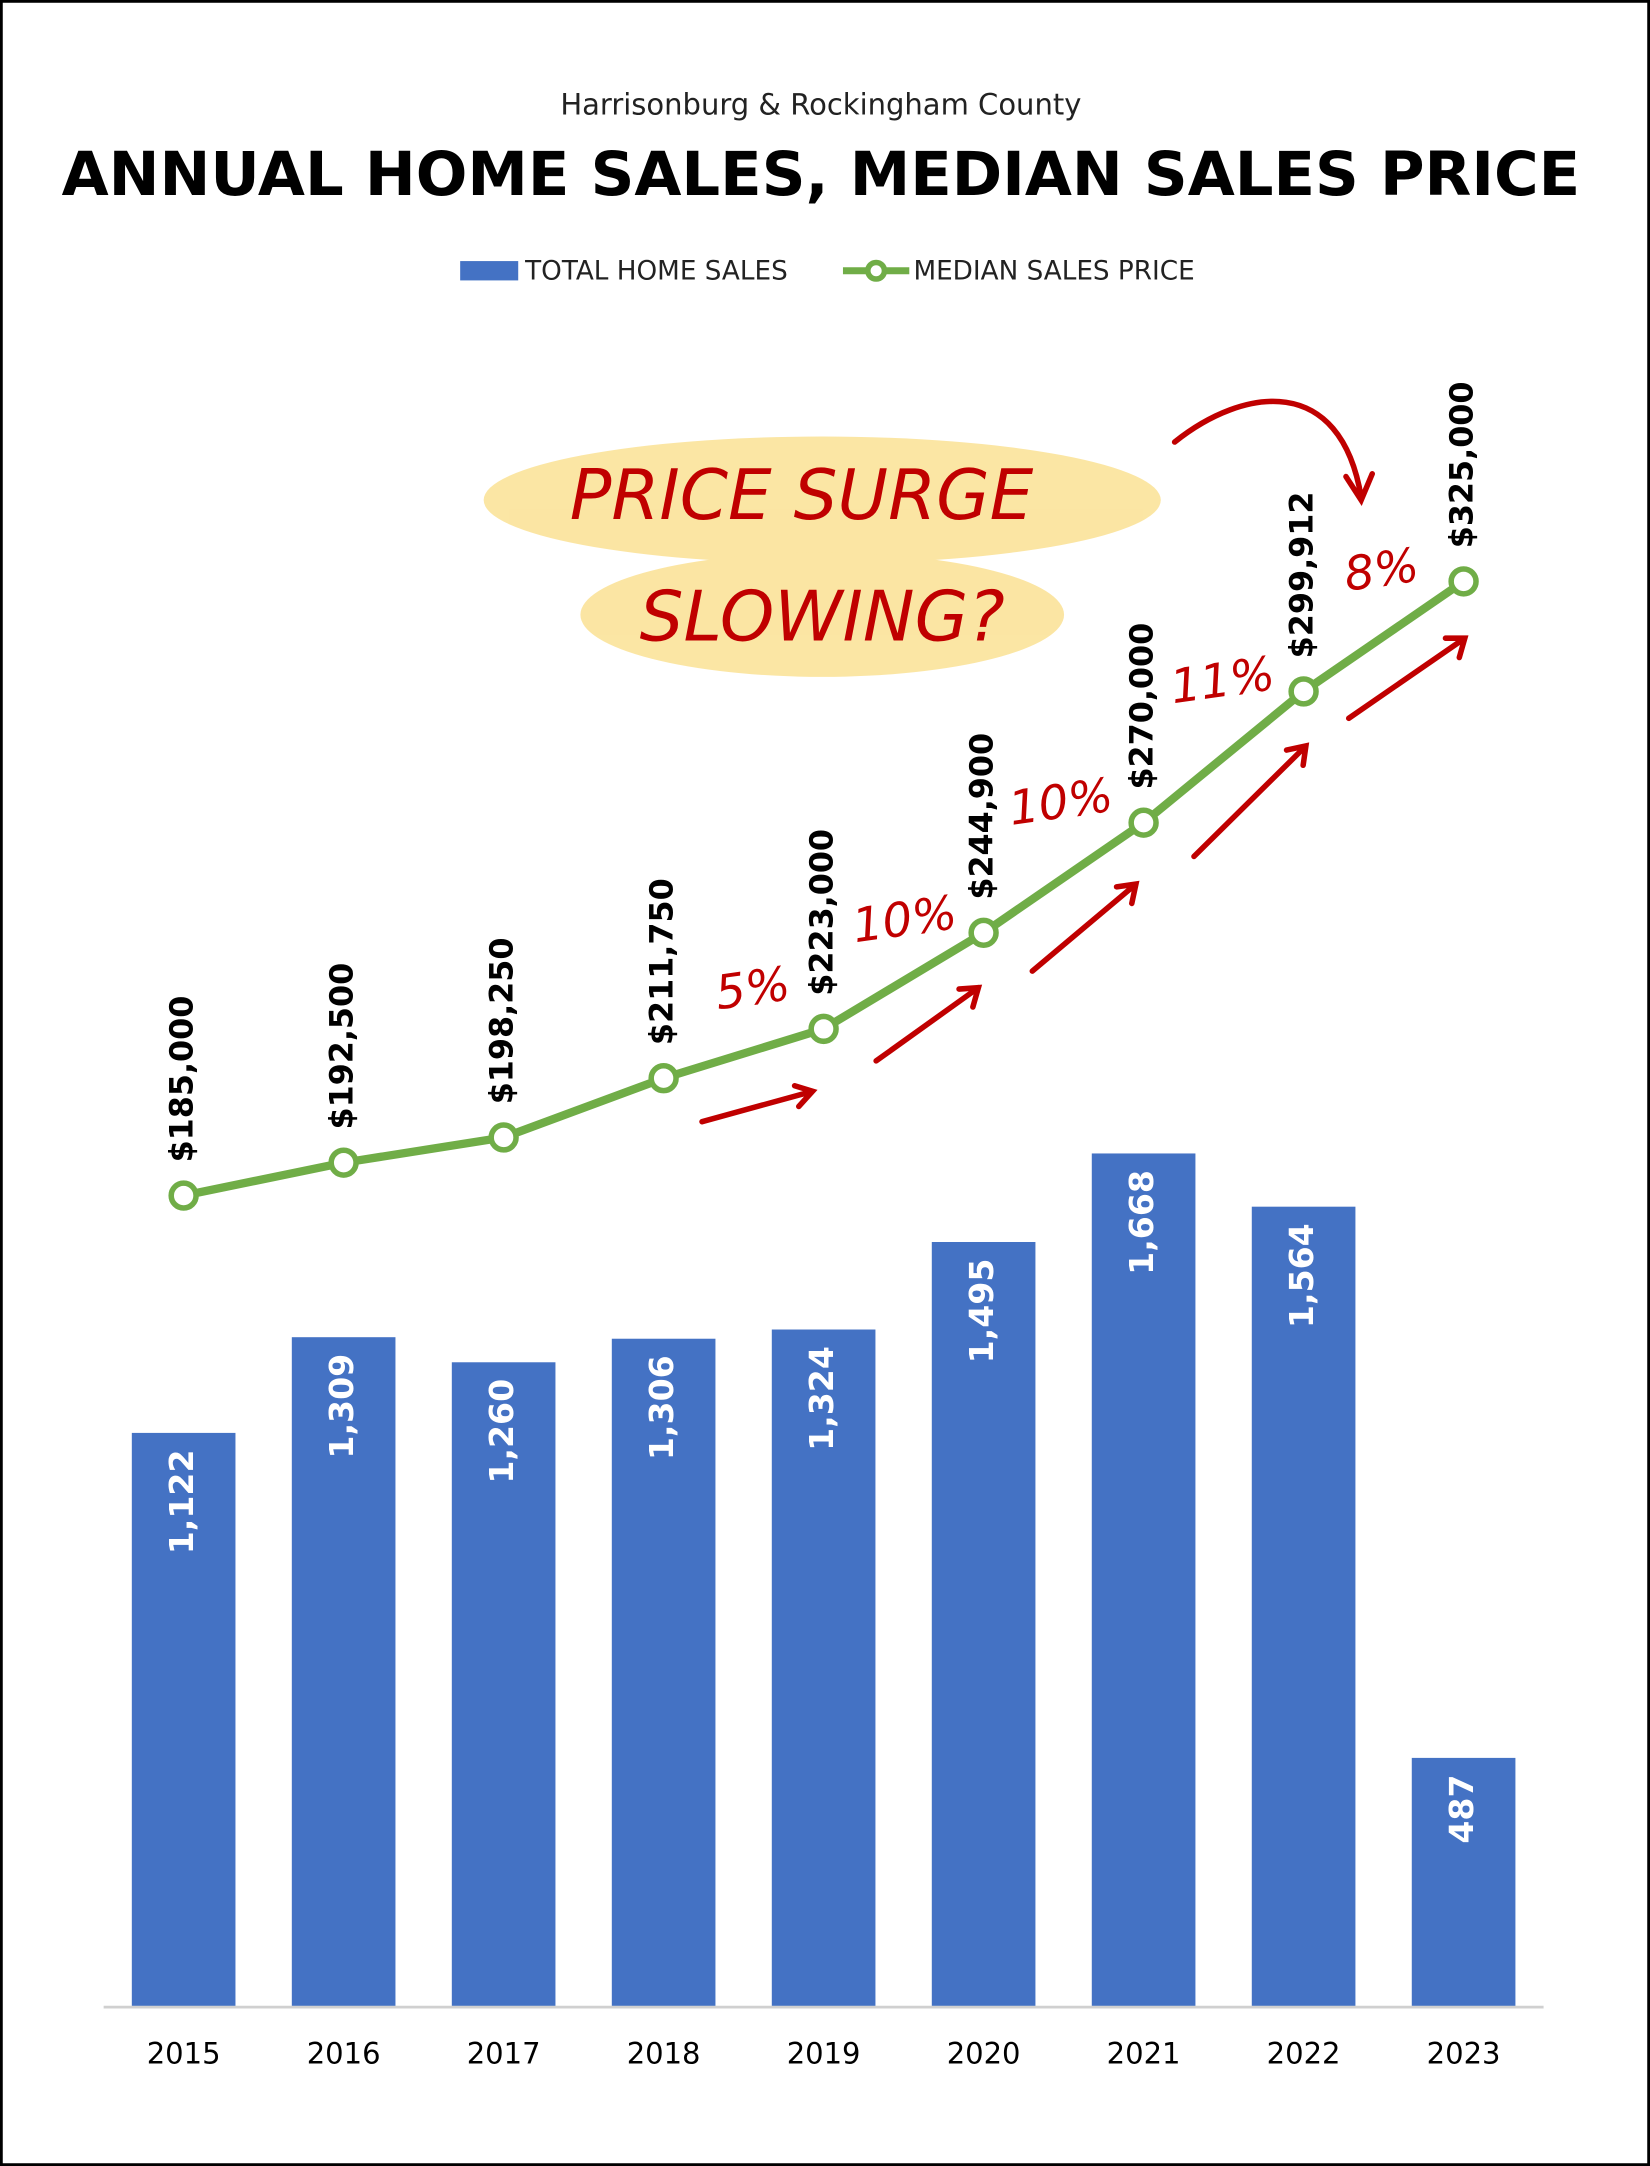  I want to click on bar-value-label: 487, so click(1461, 1808).